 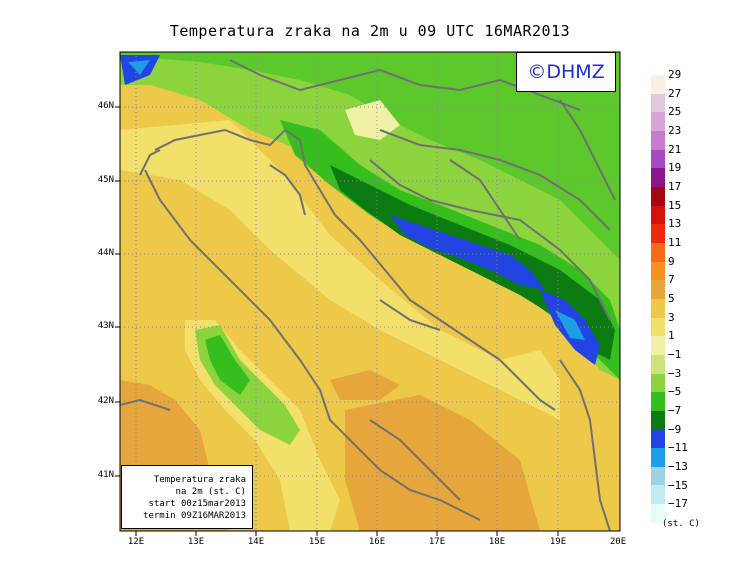 What do you see at coordinates (675, 243) in the screenshot?
I see `legend-label: 11` at bounding box center [675, 243].